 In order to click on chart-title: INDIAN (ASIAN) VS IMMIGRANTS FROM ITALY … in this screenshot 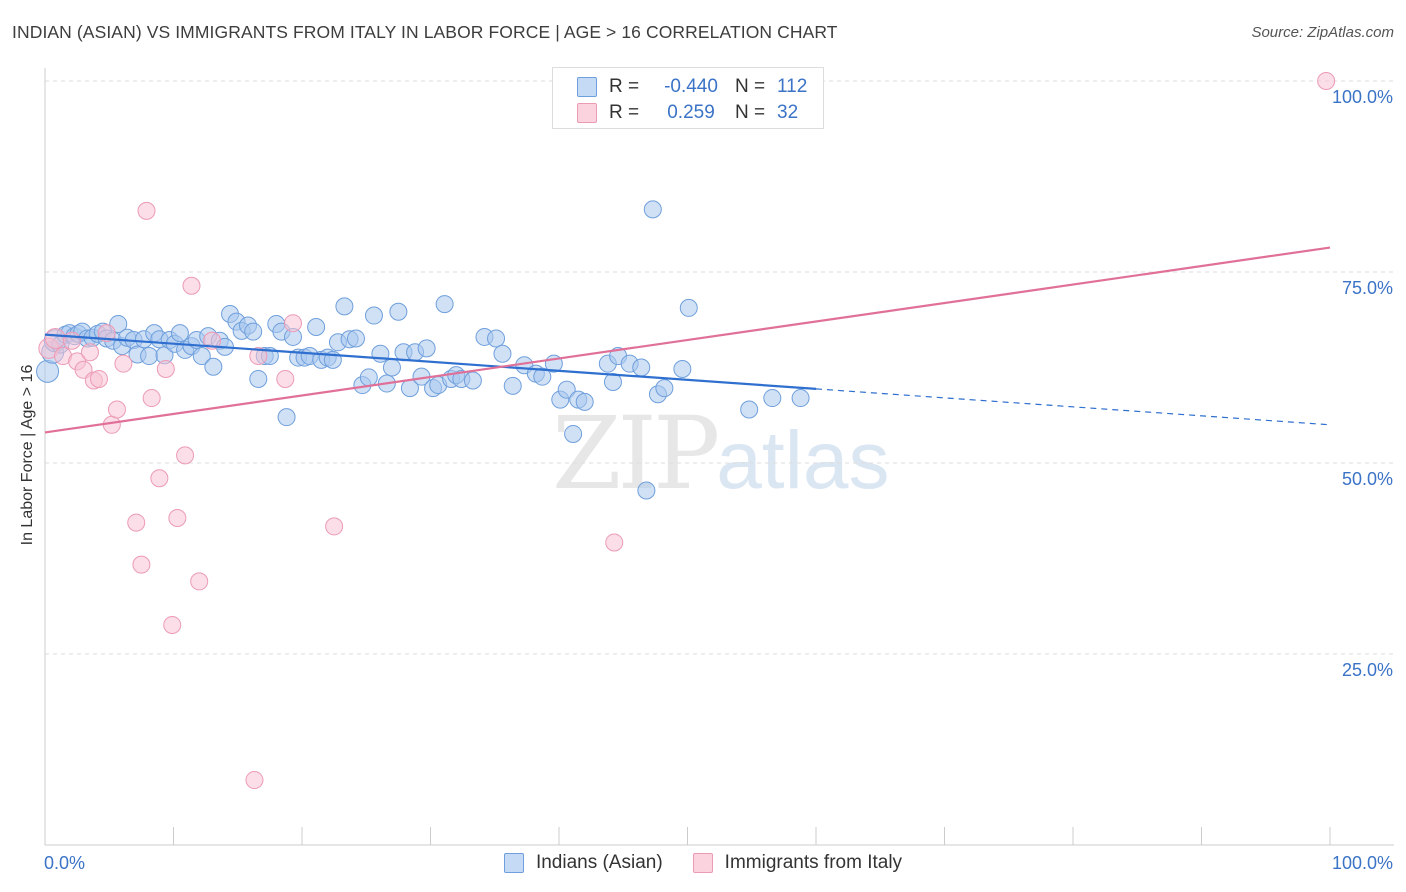, I will do `click(425, 32)`.